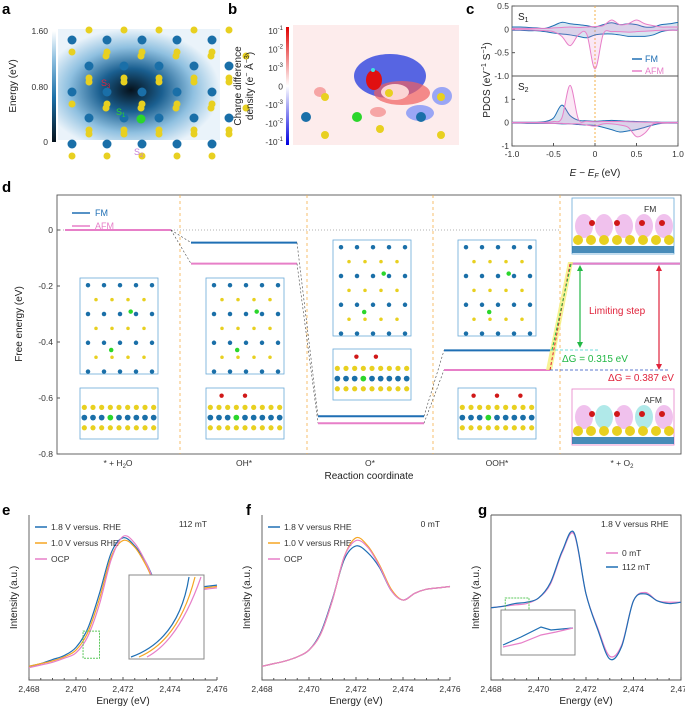 This screenshot has height=714, width=685. Describe the element at coordinates (677, 689) in the screenshot. I see `xtick-label: 2,476` at that location.